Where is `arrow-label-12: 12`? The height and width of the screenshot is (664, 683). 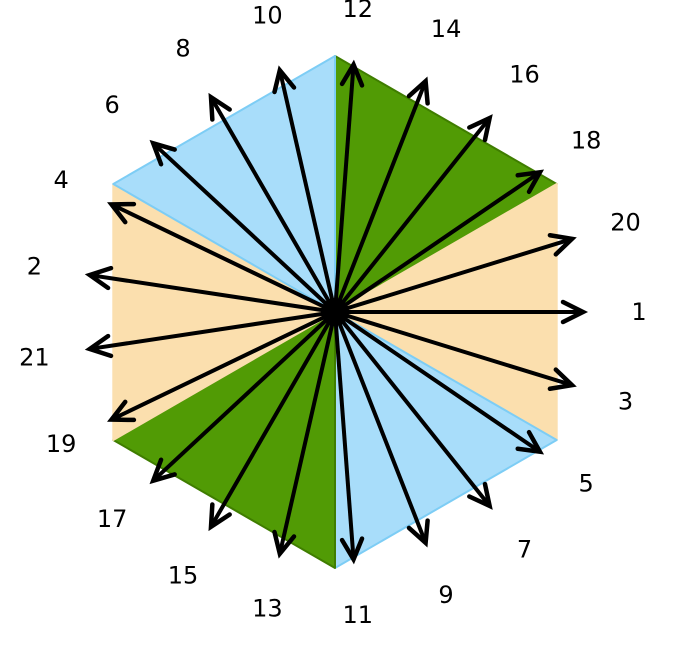
arrow-label-12: 12 is located at coordinates (357, 11).